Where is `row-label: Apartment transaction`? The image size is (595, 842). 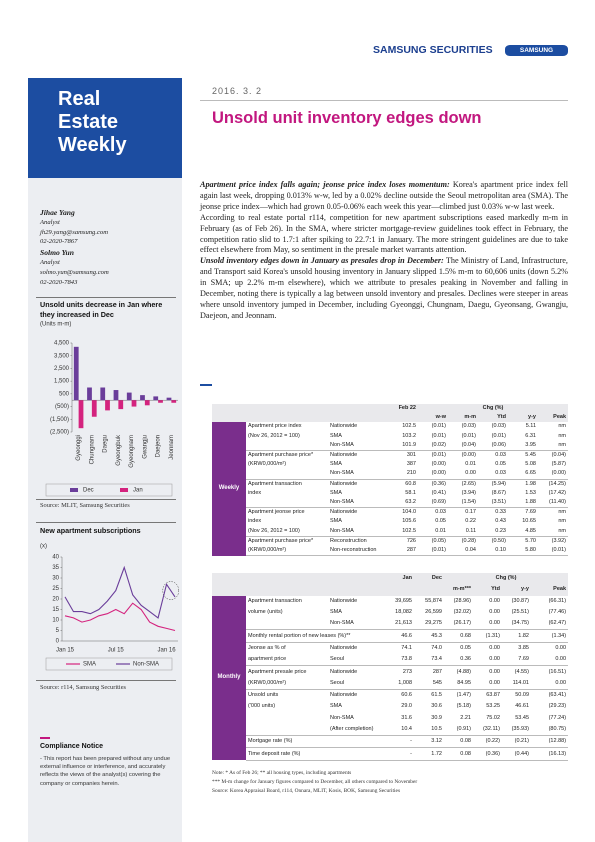
row-label: Apartment transaction is located at coordinates (275, 600).